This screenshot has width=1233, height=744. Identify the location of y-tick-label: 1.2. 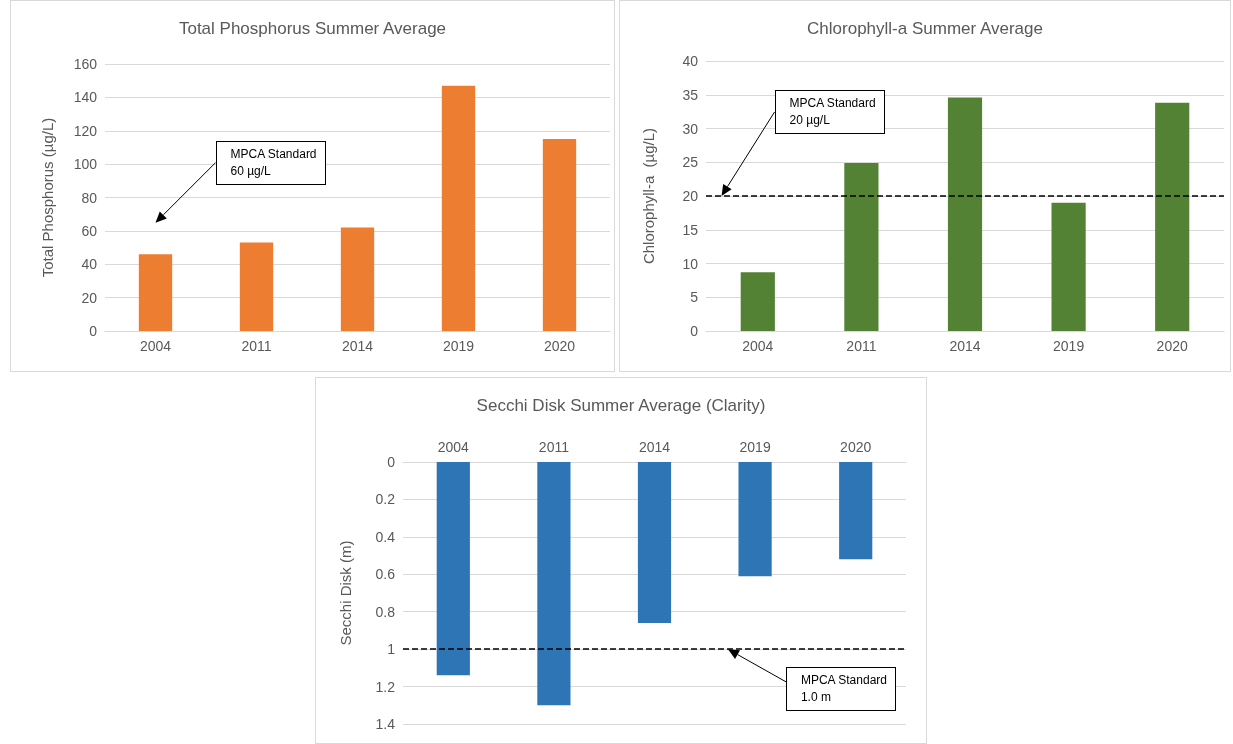
(385, 686).